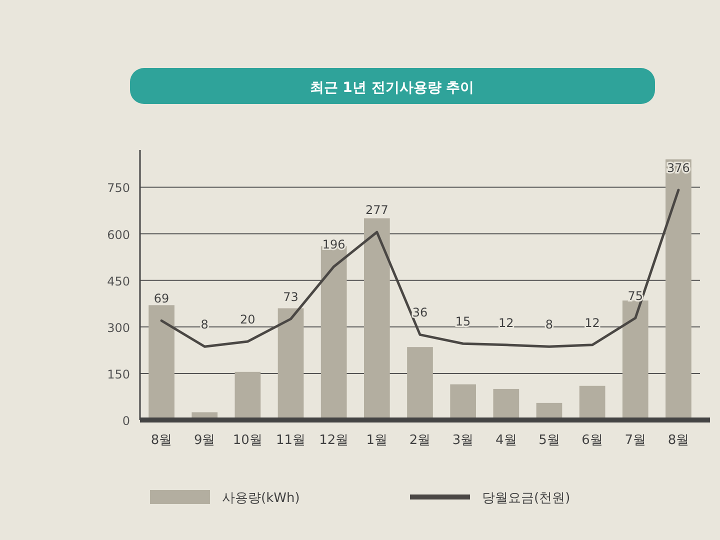 This screenshot has height=540, width=720. I want to click on legend-label: 당월요금(천원), so click(526, 498).